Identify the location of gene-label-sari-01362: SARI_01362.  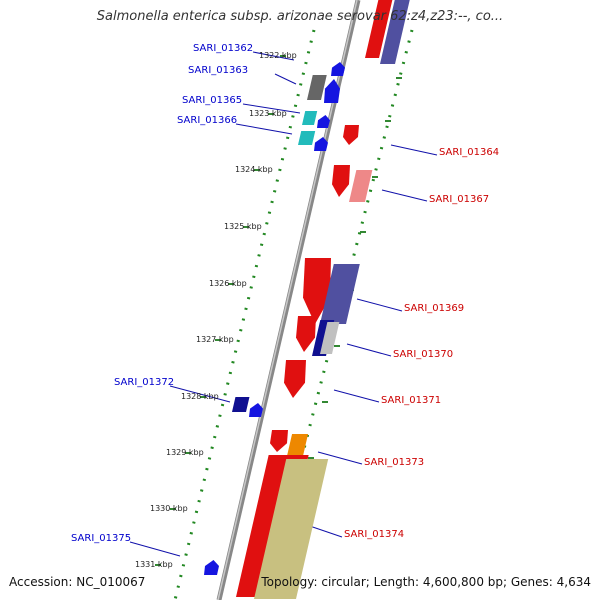
(223, 48).